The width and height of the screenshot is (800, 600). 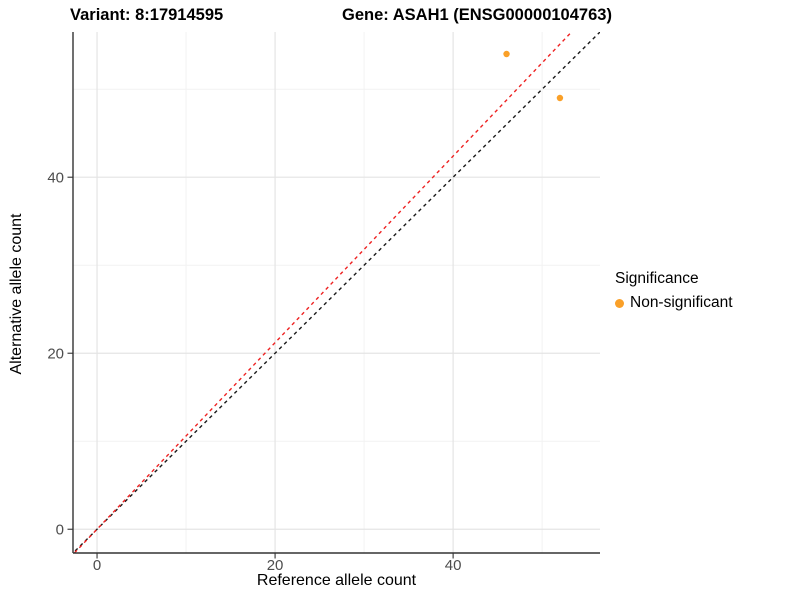 I want to click on y-tick-label: 40, so click(x=55, y=177).